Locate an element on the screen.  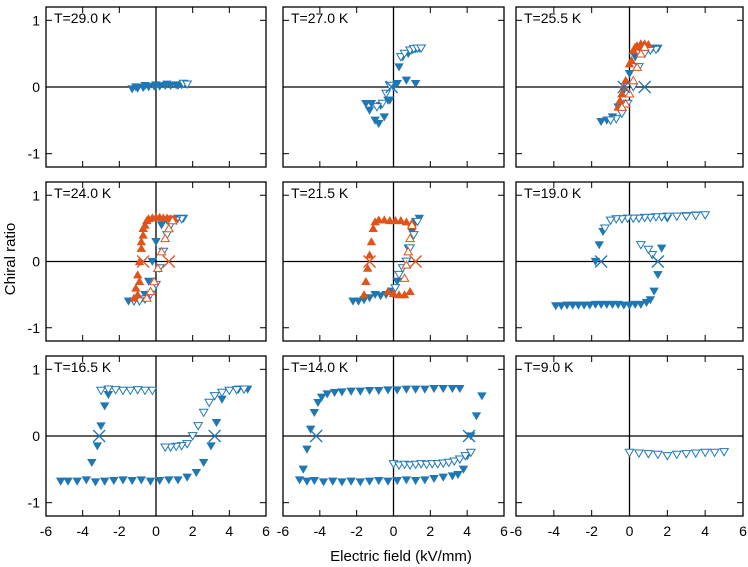
series-orange-sweep is located at coordinates (154, 257).